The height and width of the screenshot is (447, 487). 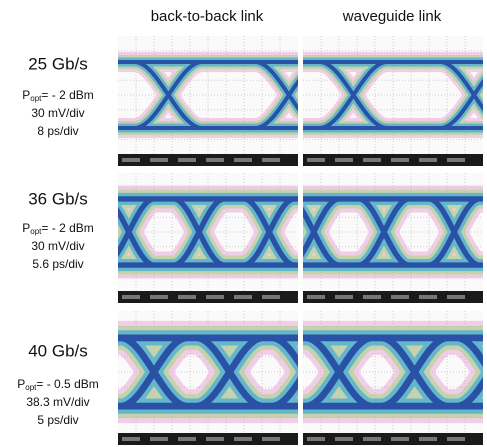 What do you see at coordinates (392, 16) in the screenshot?
I see `column-header: waveguide link` at bounding box center [392, 16].